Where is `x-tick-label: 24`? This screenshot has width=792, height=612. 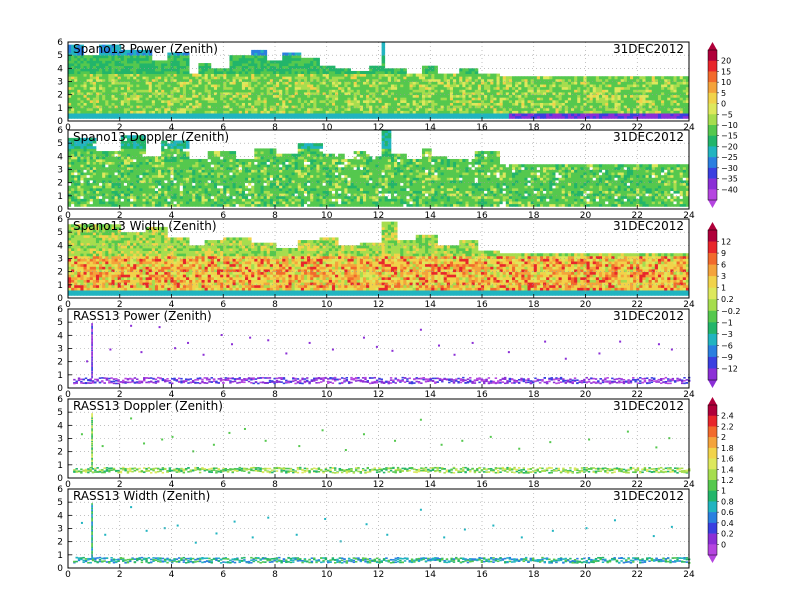 x-tick-label: 24 is located at coordinates (689, 128).